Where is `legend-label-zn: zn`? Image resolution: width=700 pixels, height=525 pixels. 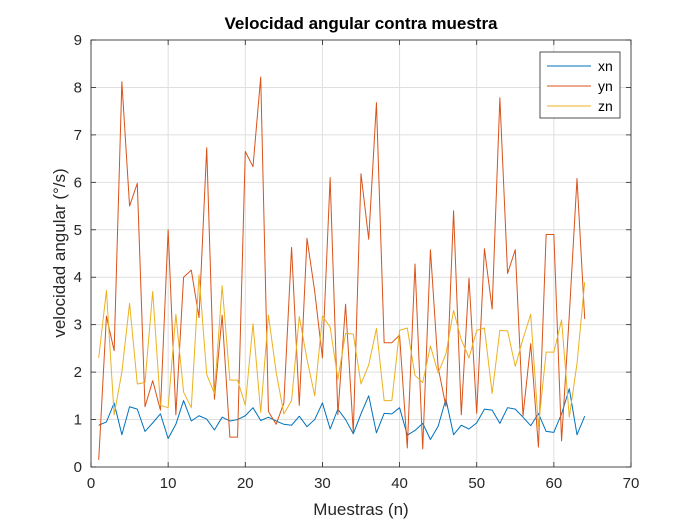
legend-label-zn: zn is located at coordinates (605, 106).